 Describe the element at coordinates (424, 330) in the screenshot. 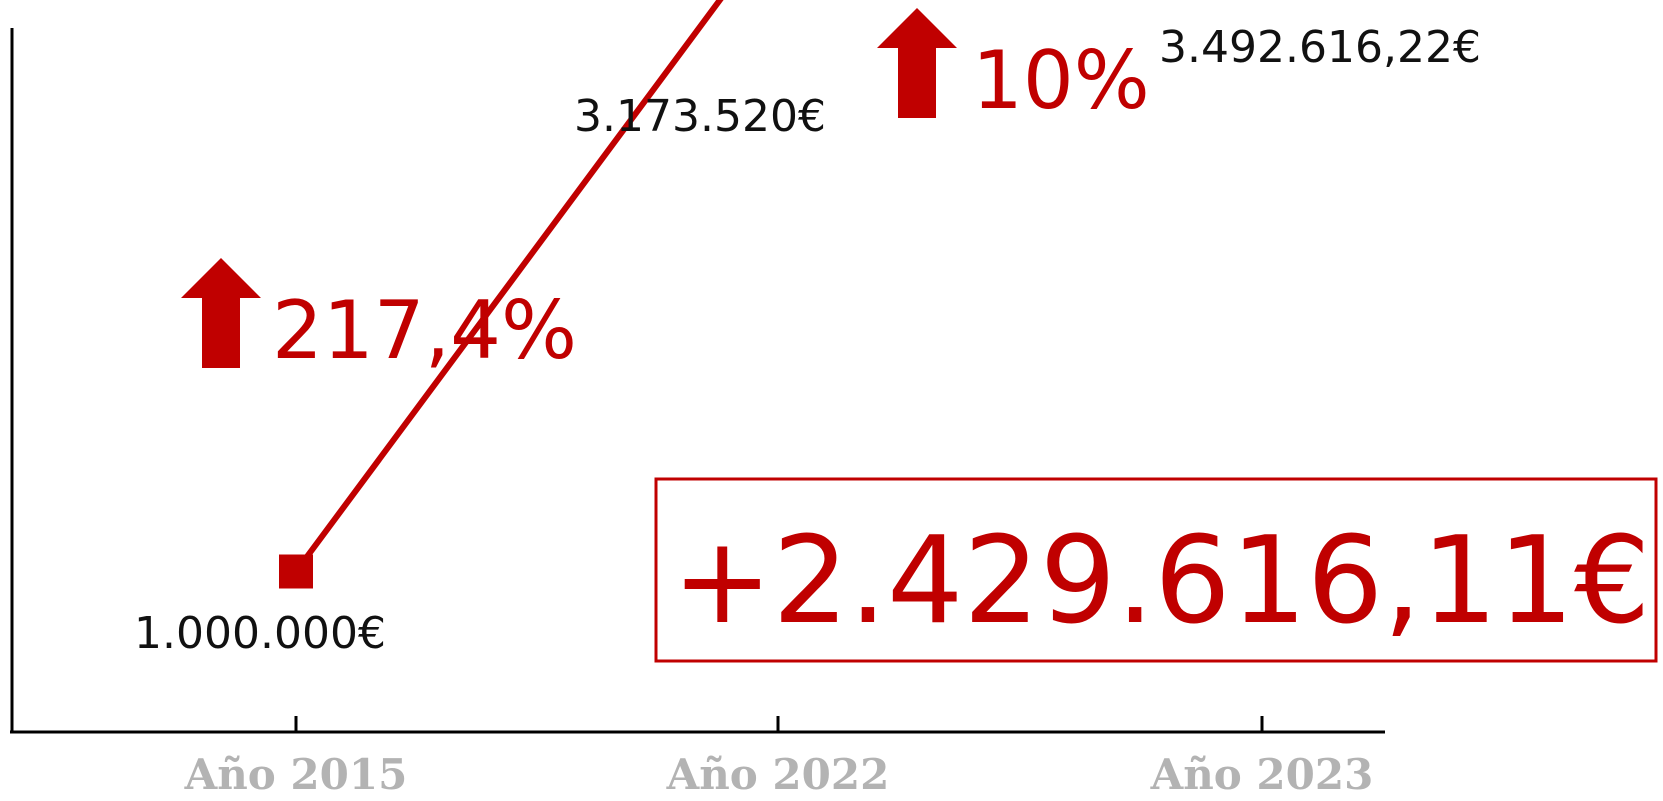

I see `growth-label: 217,4%` at that location.